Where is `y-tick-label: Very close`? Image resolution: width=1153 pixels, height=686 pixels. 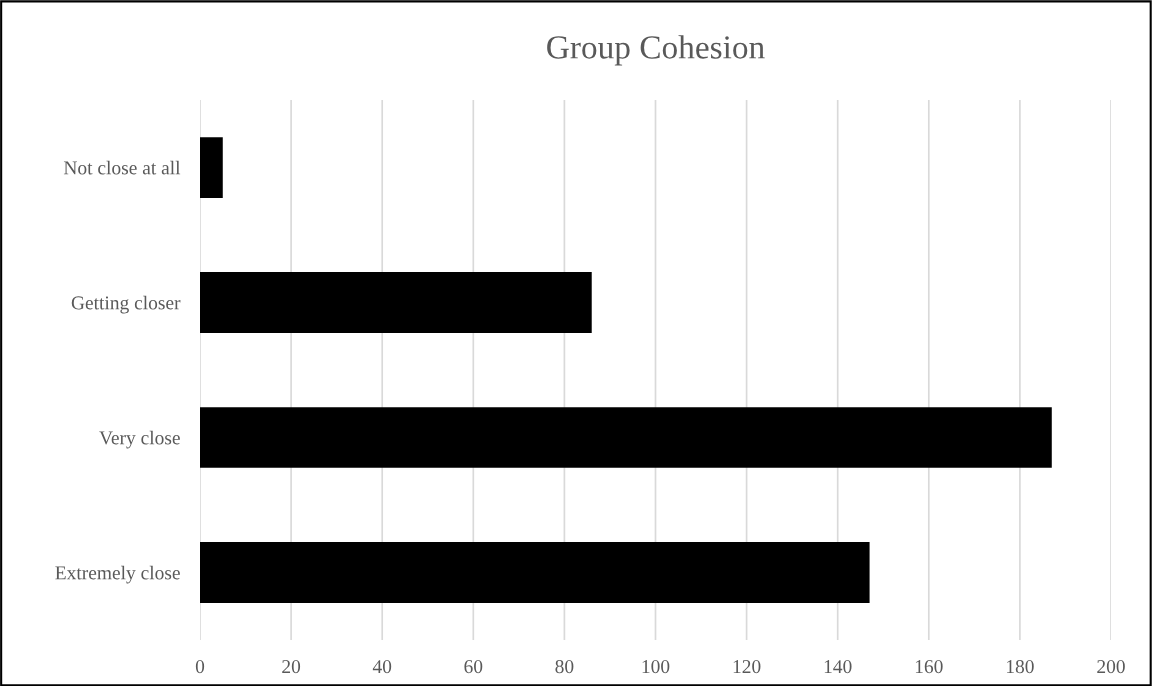 y-tick-label: Very close is located at coordinates (139, 439).